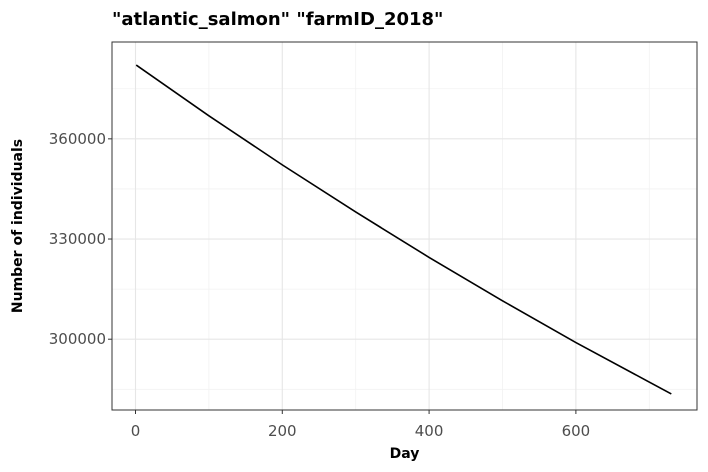 This screenshot has height=472, width=708. Describe the element at coordinates (405, 454) in the screenshot. I see `x-axis-title: Day` at that location.